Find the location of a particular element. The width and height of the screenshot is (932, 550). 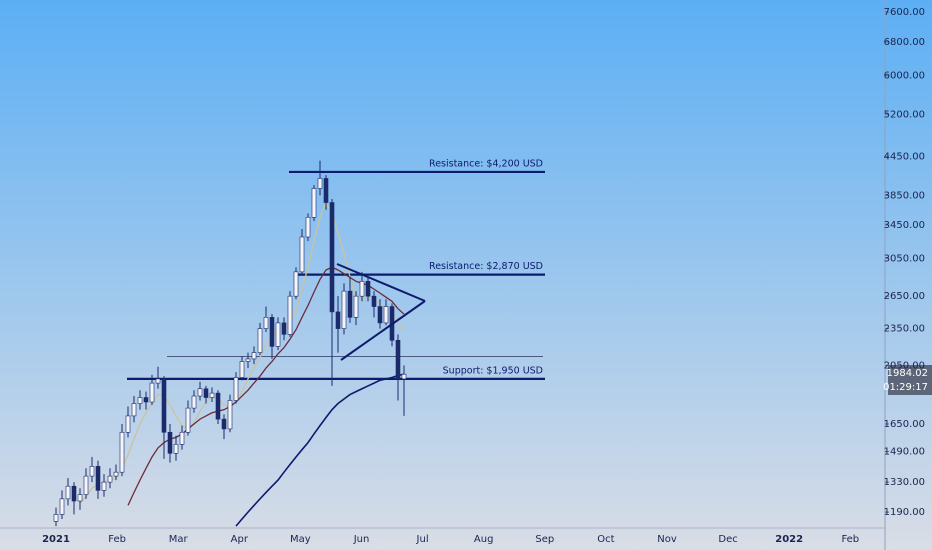

level-label: Support: $1,950 USD is located at coordinates (493, 370).